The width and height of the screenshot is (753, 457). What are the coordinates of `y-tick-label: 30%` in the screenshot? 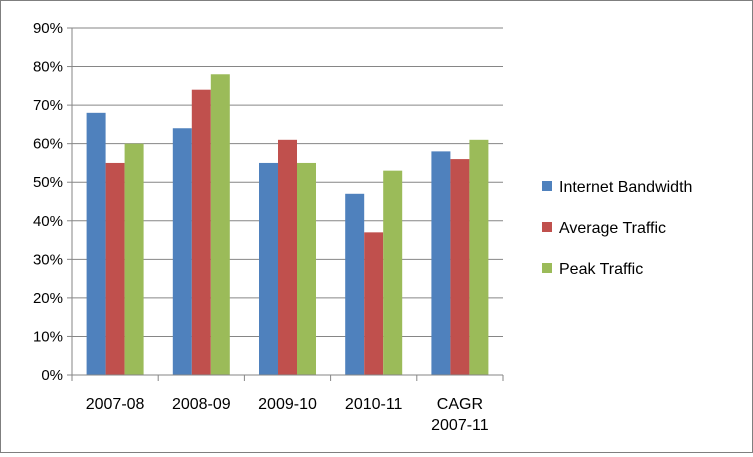 It's located at (48, 259).